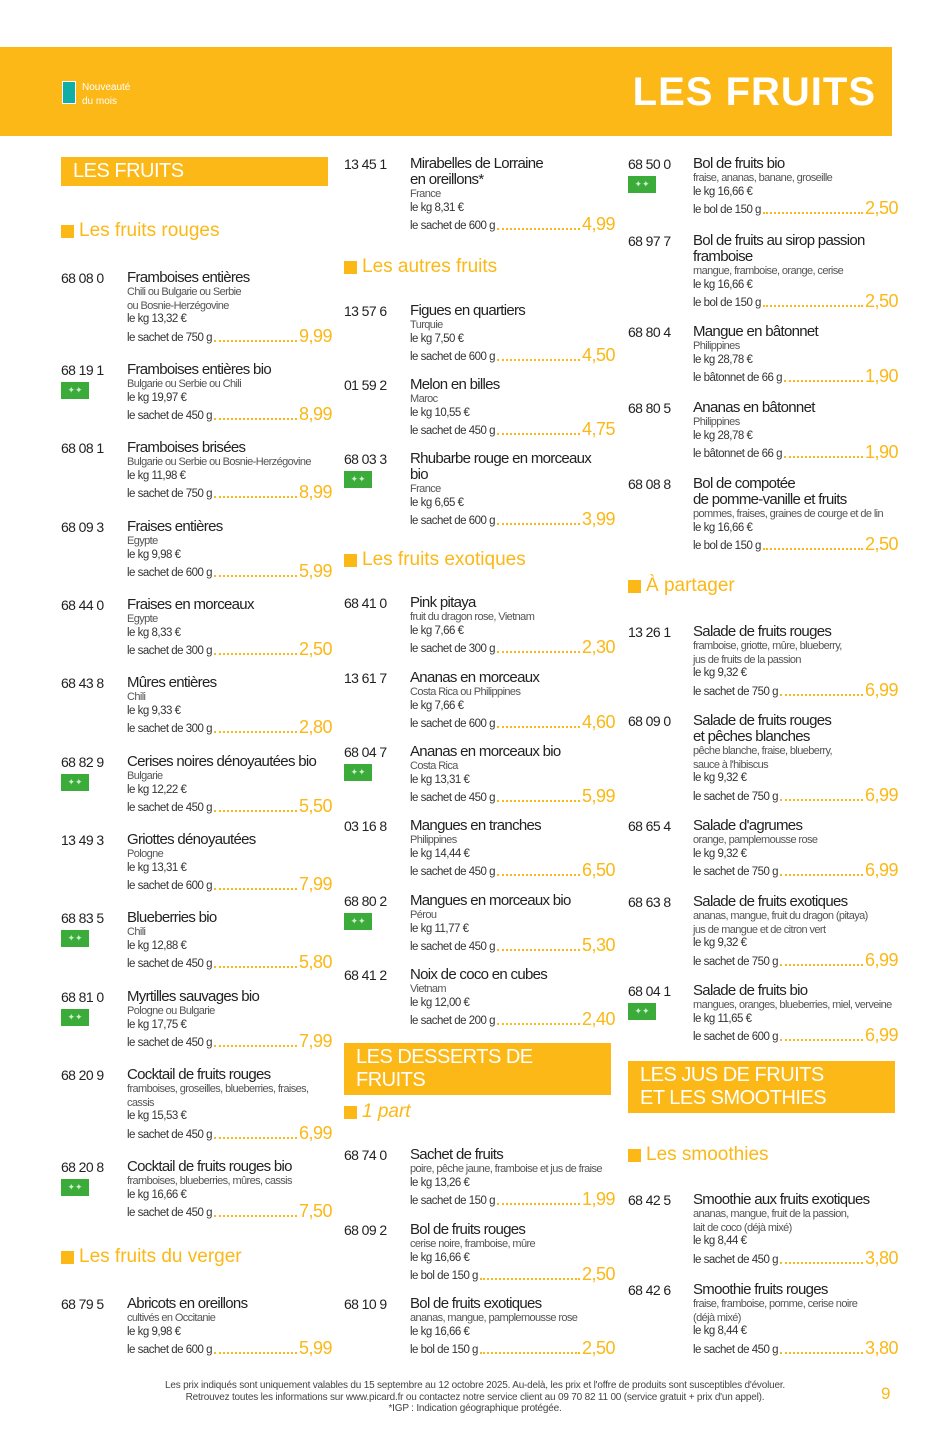 The height and width of the screenshot is (1431, 940). Describe the element at coordinates (440, 1182) in the screenshot. I see `price-per-kg: le kg 13,26 €` at that location.